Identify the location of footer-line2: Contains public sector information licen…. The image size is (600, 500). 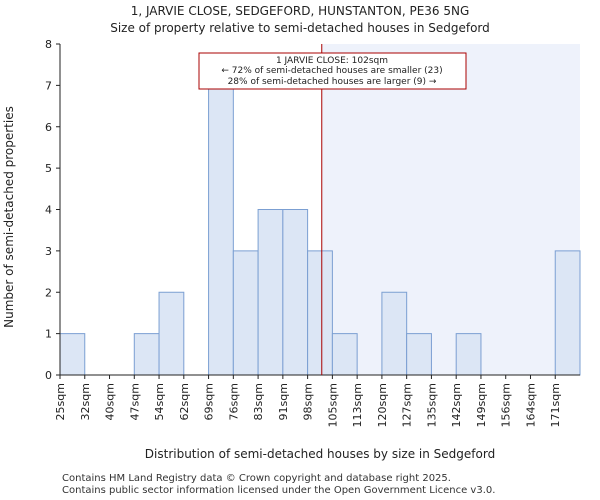
(279, 490).